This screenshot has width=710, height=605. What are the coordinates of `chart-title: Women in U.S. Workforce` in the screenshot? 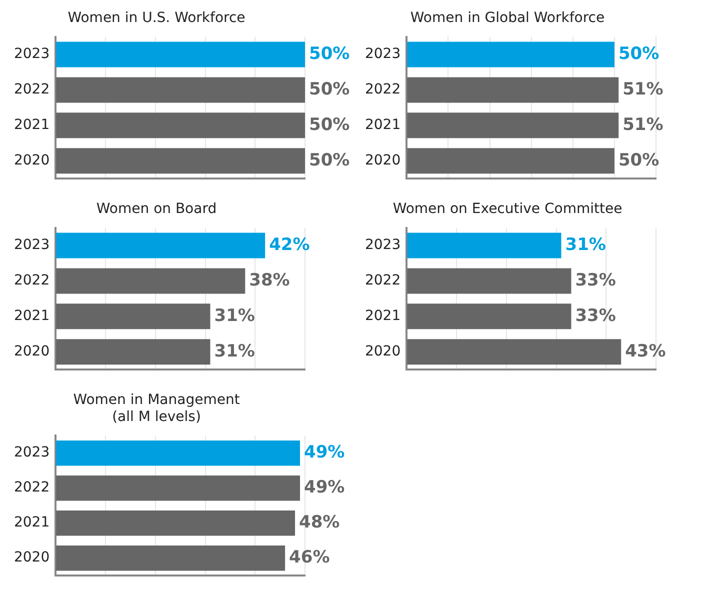 It's located at (157, 18).